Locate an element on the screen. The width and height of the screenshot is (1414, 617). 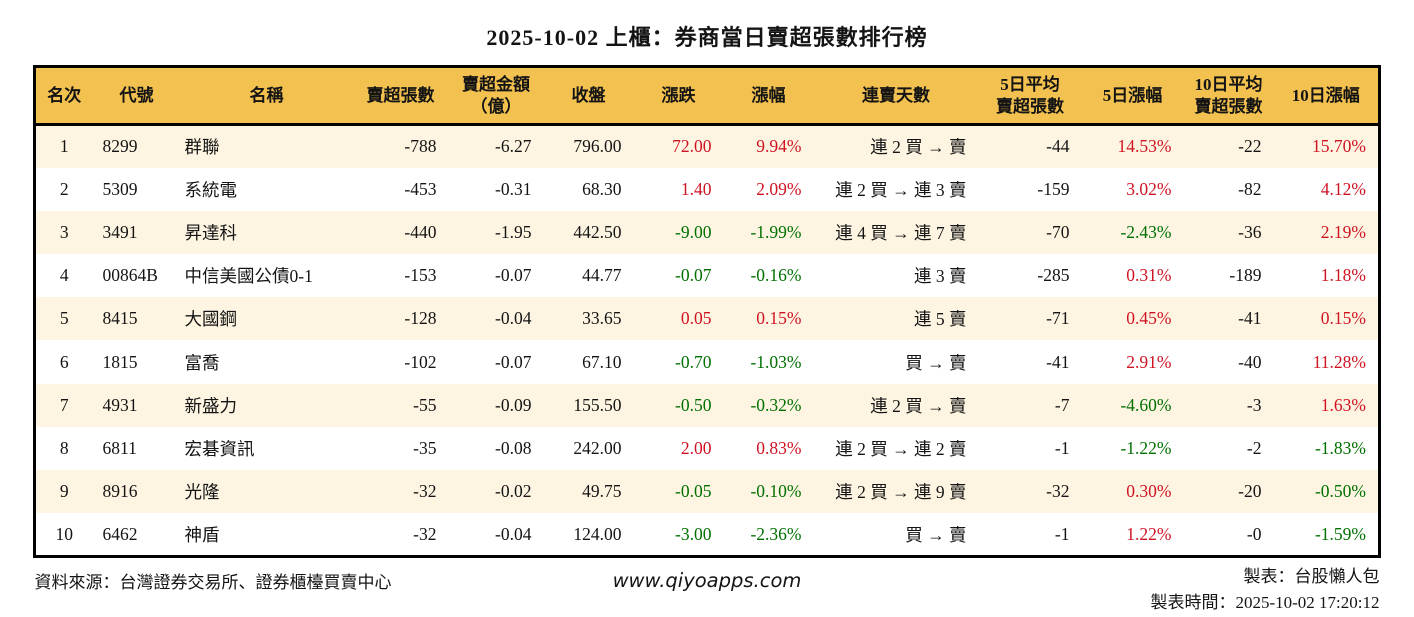
table-cell: 10 is located at coordinates (64, 533).